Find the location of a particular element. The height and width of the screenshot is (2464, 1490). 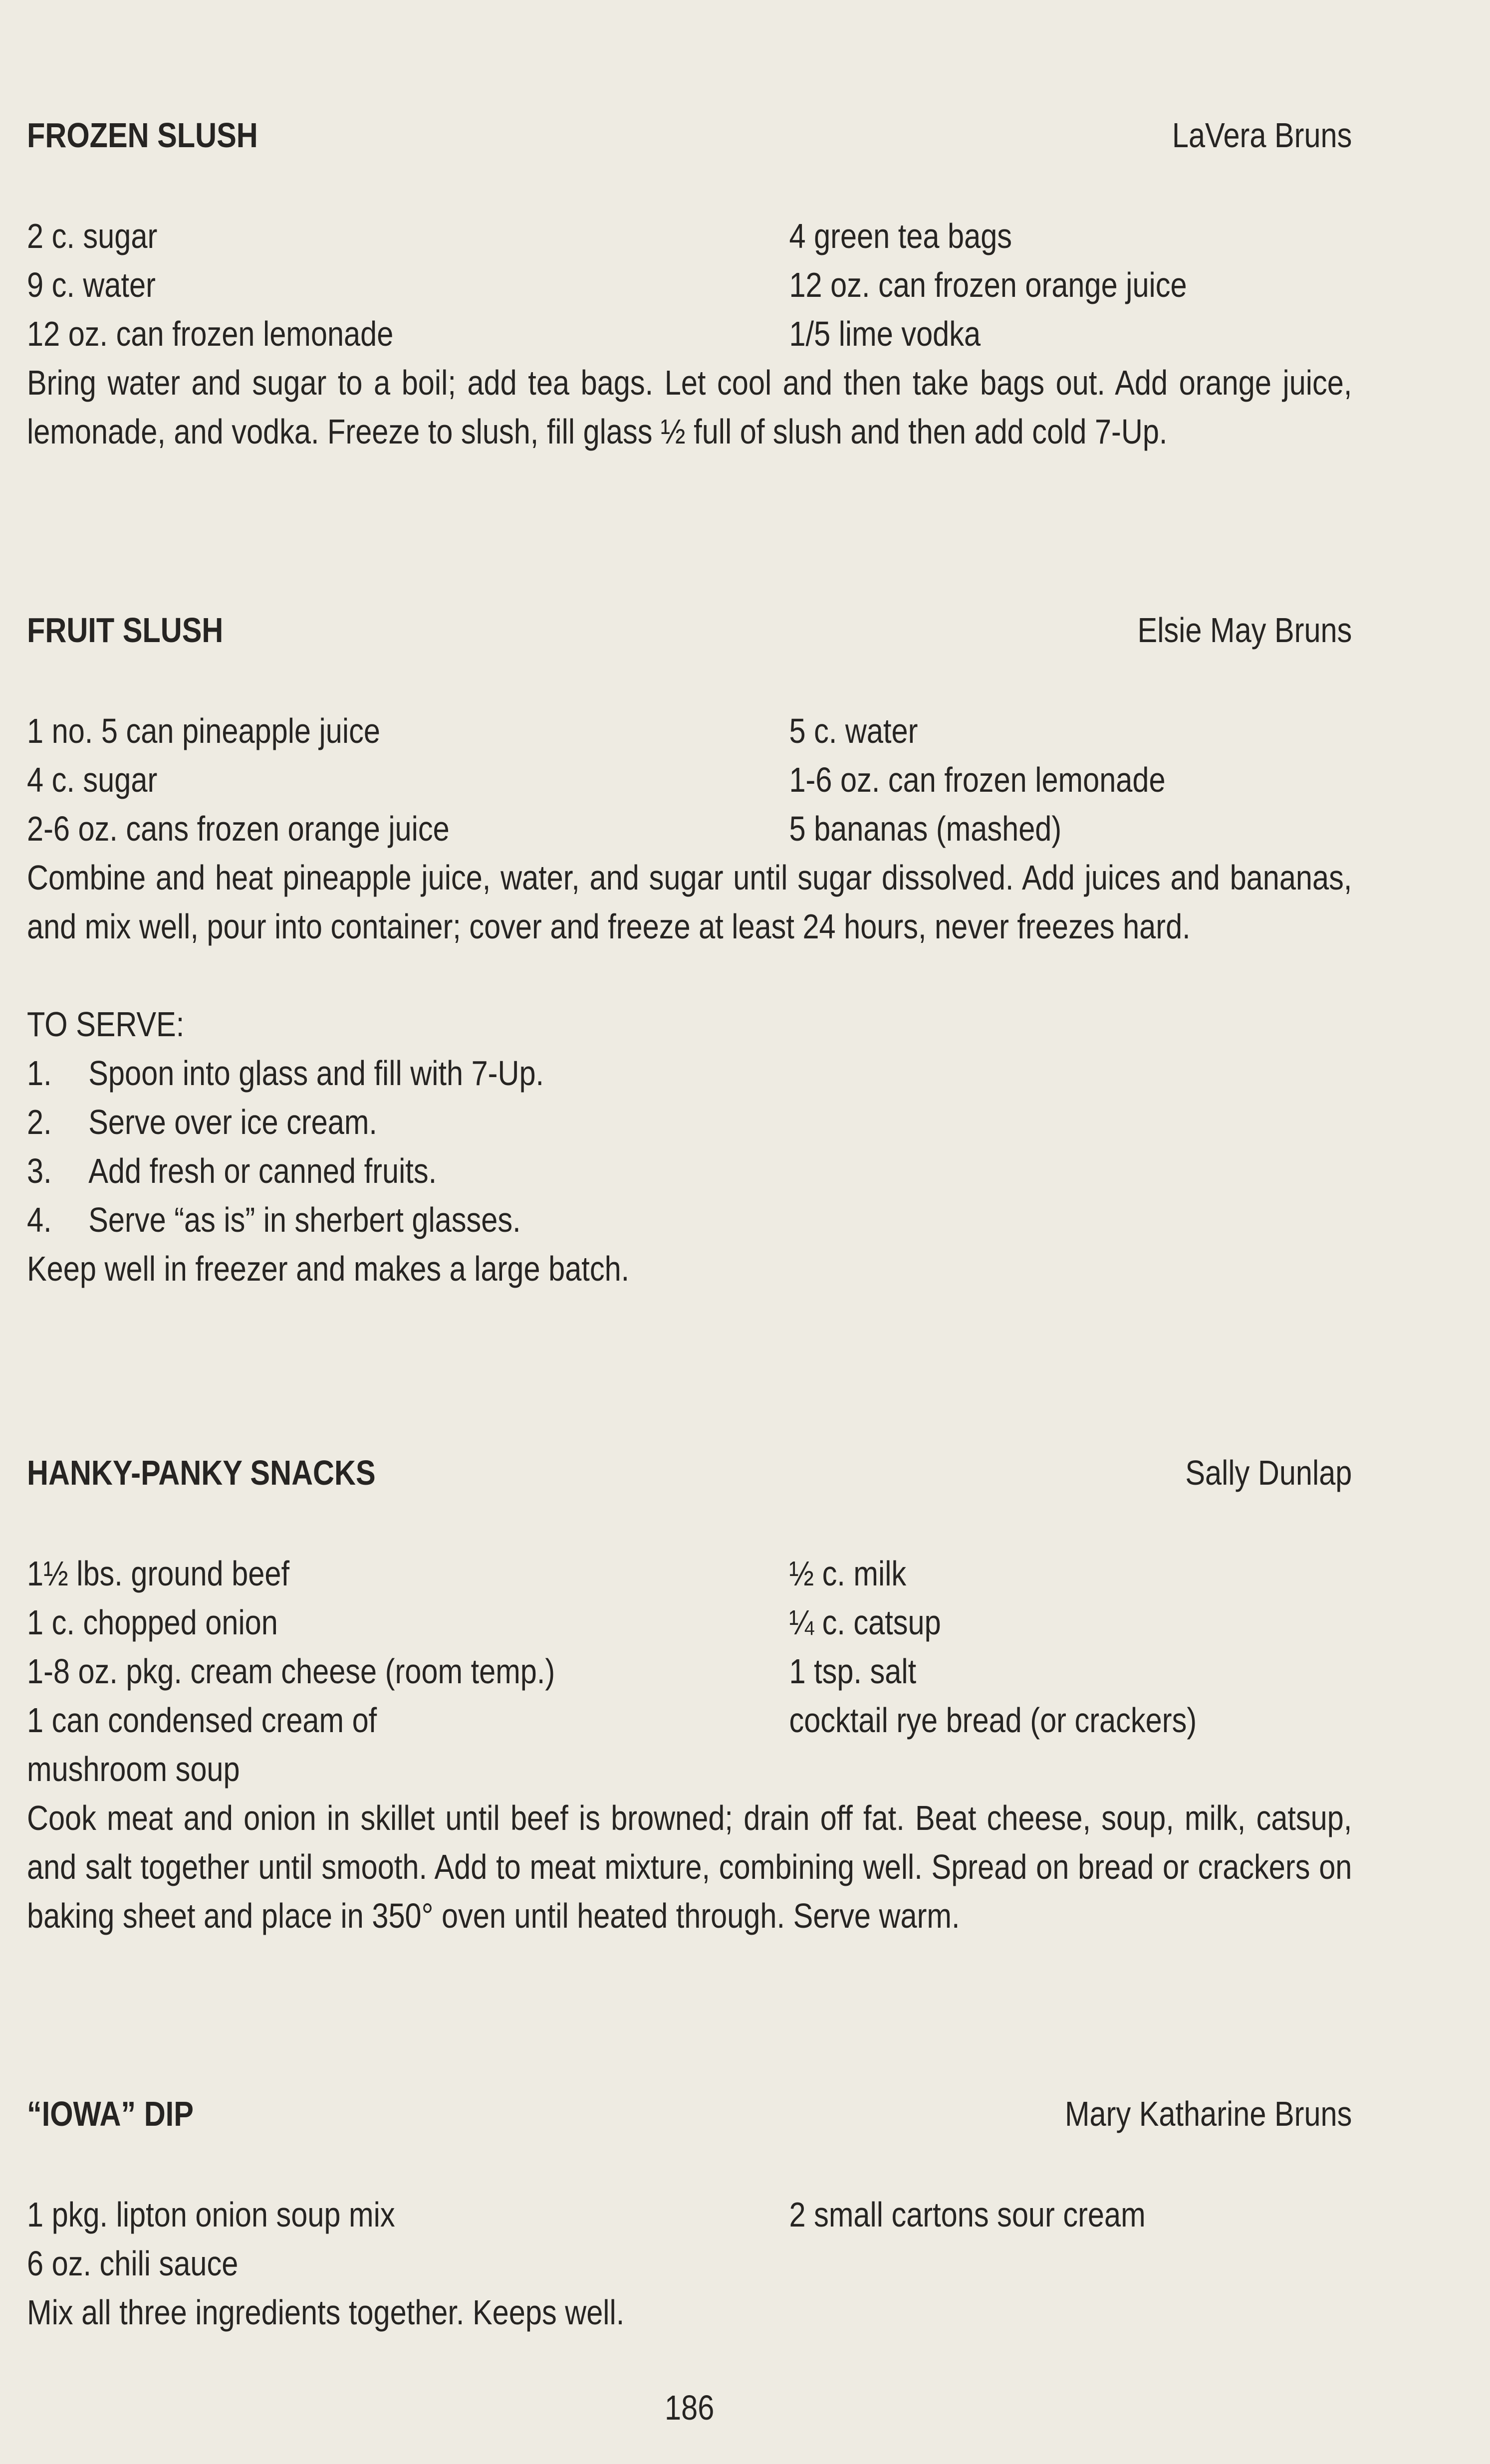

ingredient: 5 c. water is located at coordinates (854, 730).